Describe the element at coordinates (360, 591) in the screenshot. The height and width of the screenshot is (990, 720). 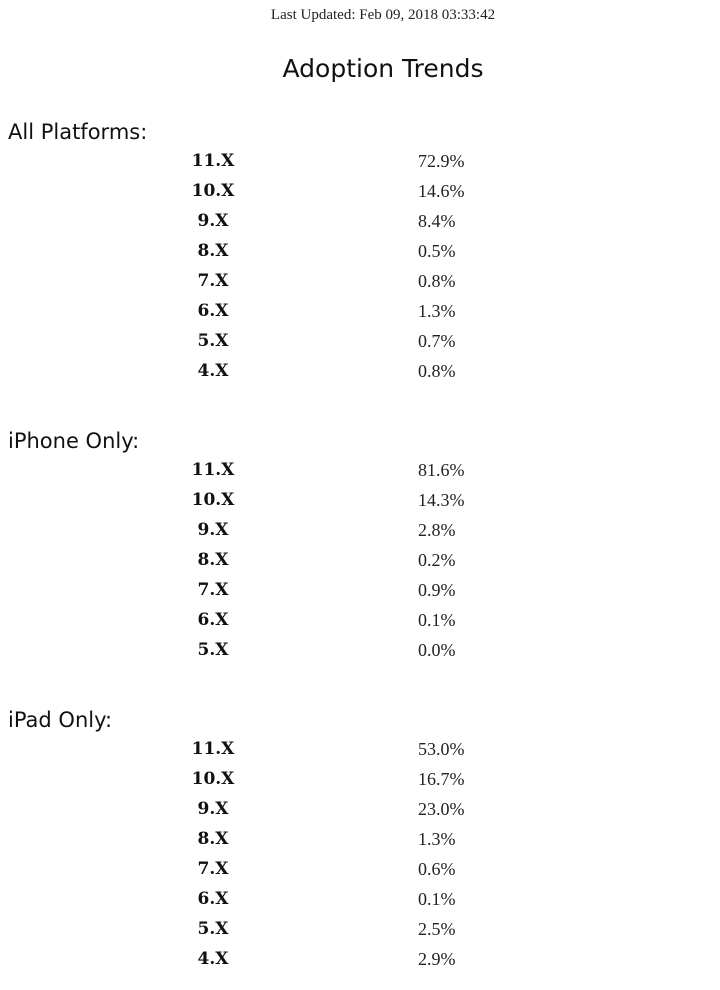
I see `table-row: 7.X 0.9%` at that location.